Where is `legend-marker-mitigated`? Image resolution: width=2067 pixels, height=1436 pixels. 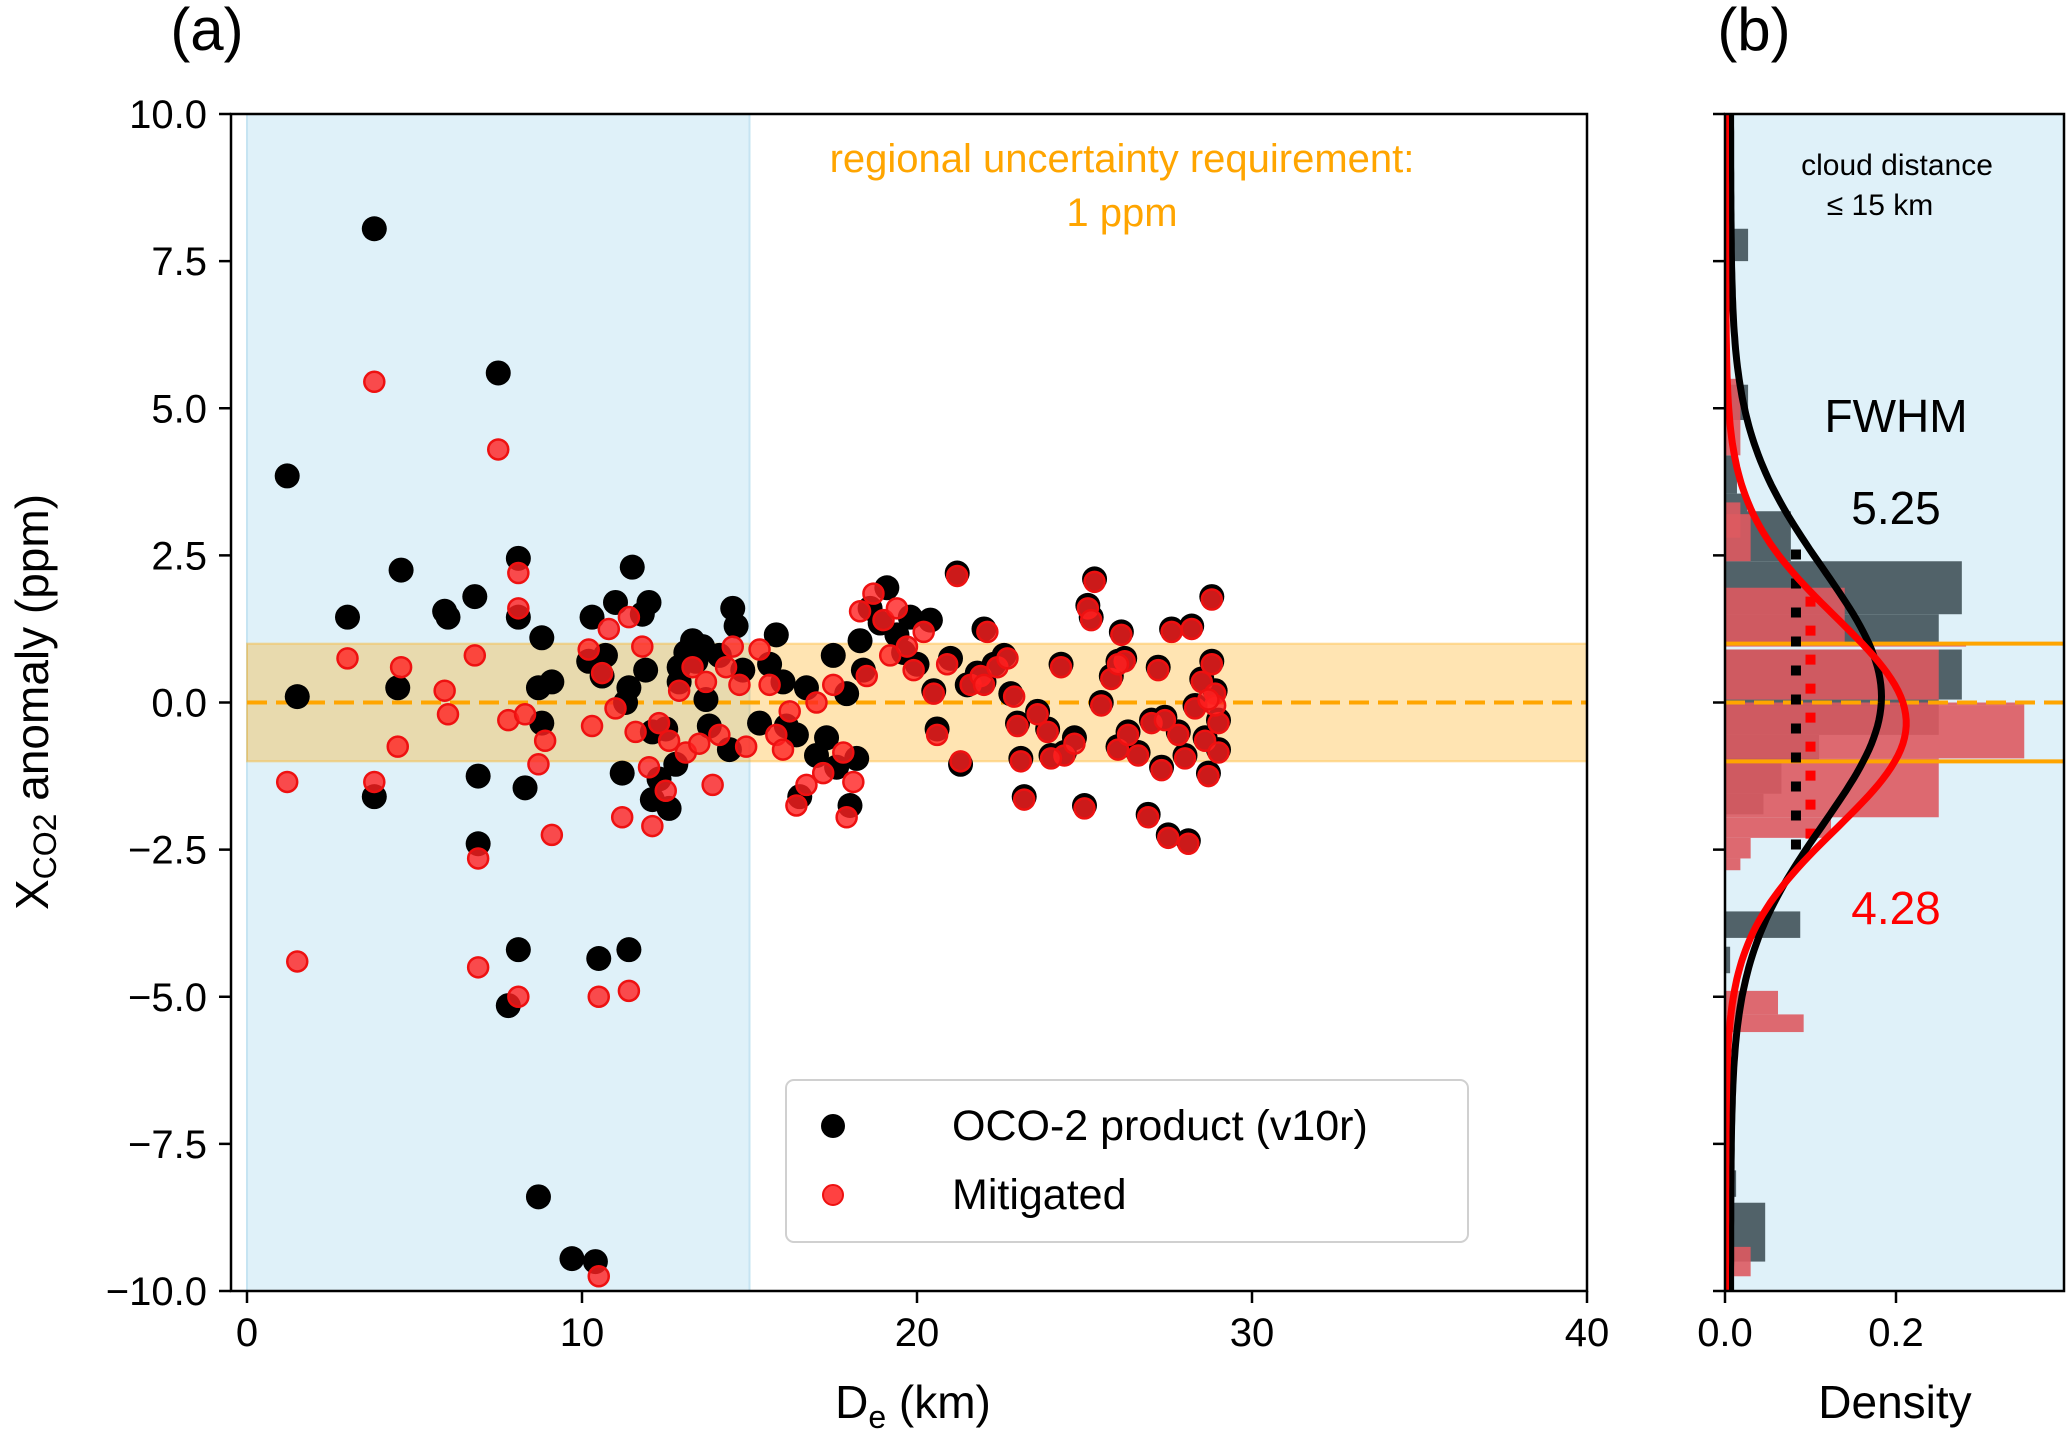
legend-marker-mitigated is located at coordinates (833, 1195).